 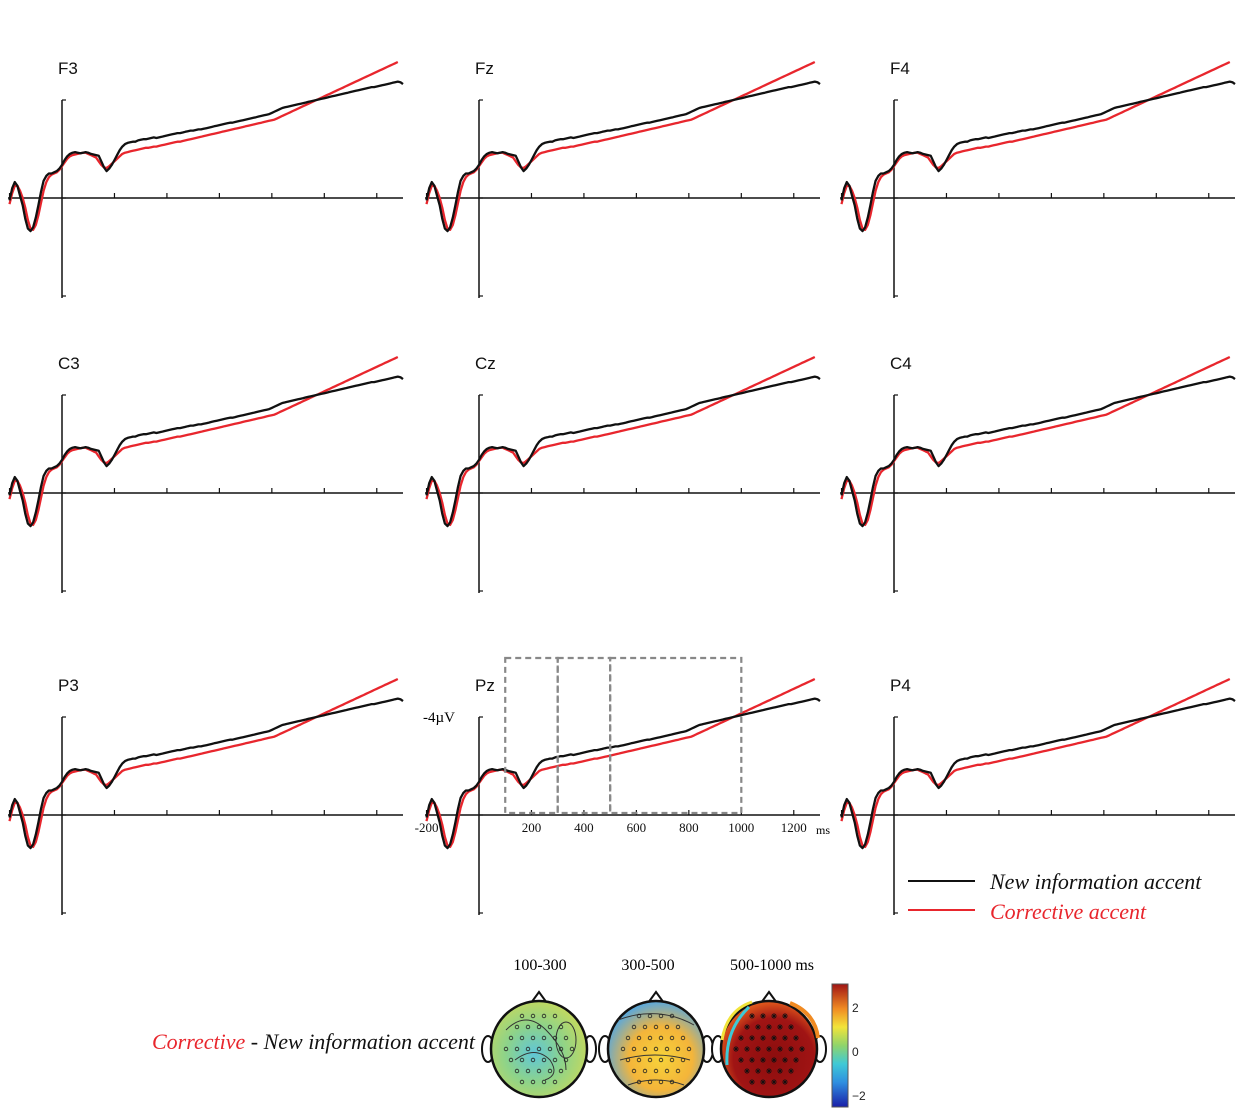 What do you see at coordinates (900, 685) in the screenshot?
I see `channel-label-p4: P4` at bounding box center [900, 685].